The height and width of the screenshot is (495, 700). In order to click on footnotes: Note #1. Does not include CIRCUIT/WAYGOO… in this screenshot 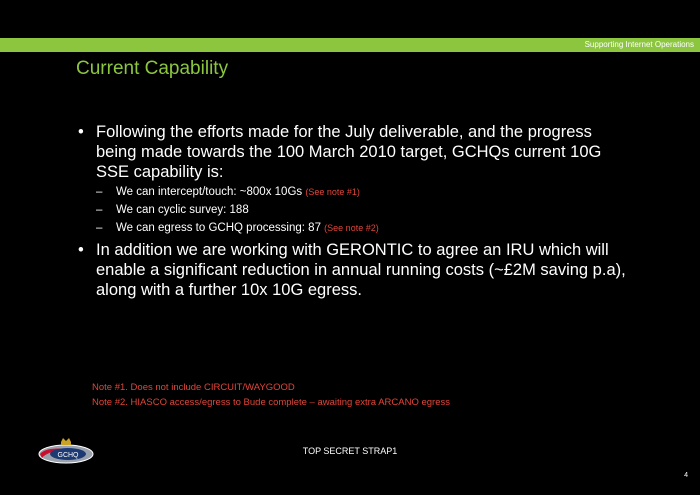, I will do `click(271, 395)`.